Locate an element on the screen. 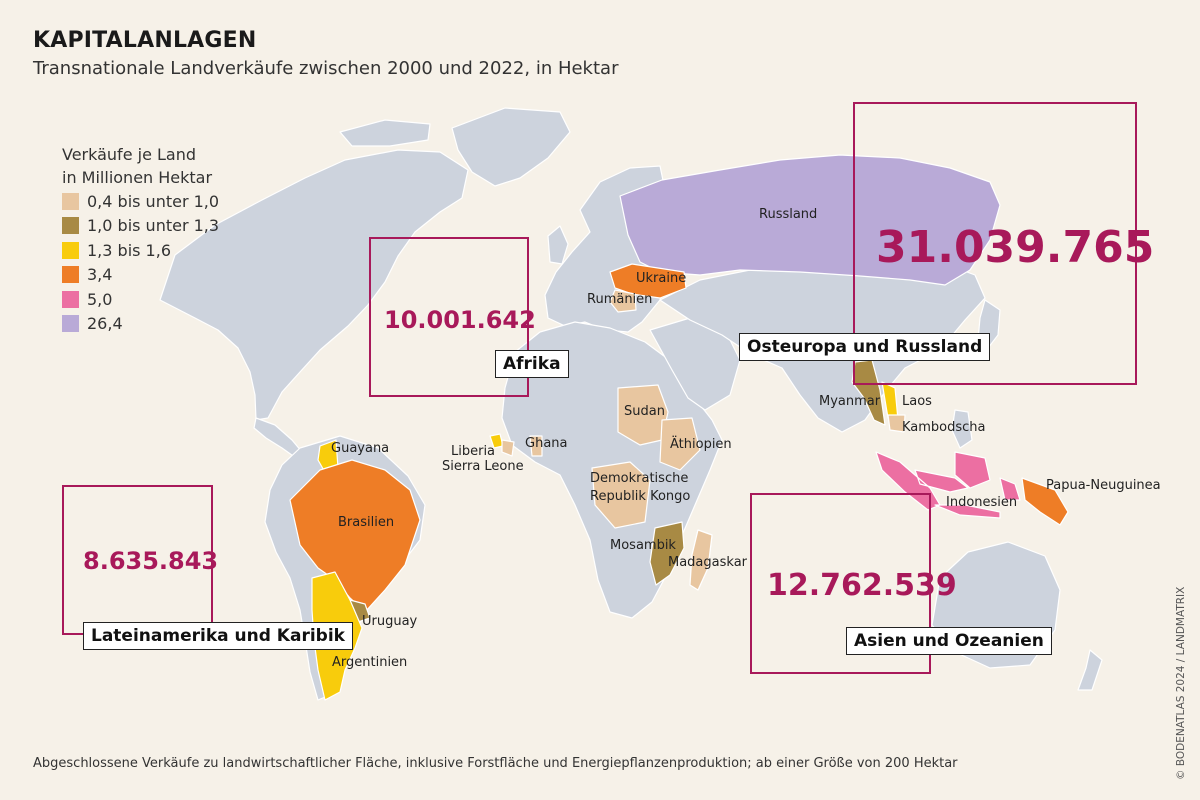 The image size is (1200, 800). country-laos is located at coordinates (890, 401).